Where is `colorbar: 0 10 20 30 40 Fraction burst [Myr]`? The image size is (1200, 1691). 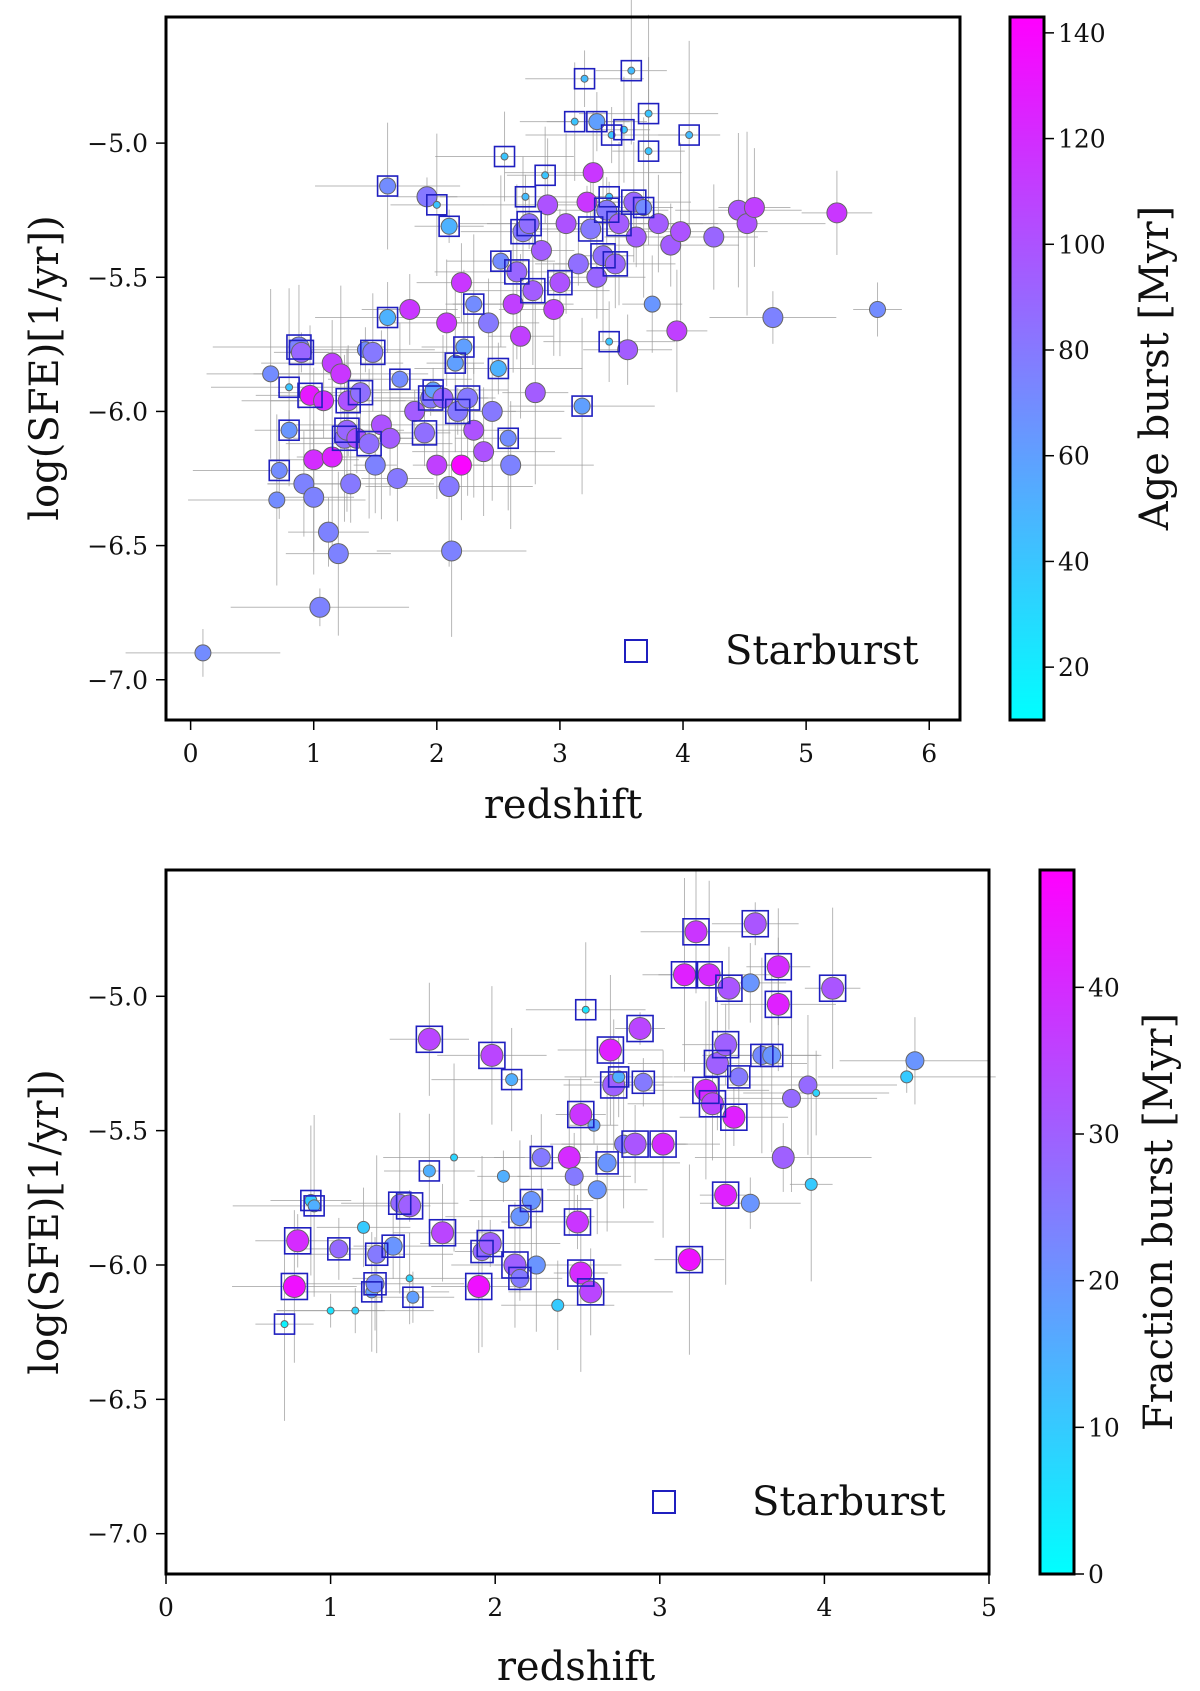
colorbar: 0 10 20 30 40 Fraction burst [Myr] is located at coordinates (1110, 1228).